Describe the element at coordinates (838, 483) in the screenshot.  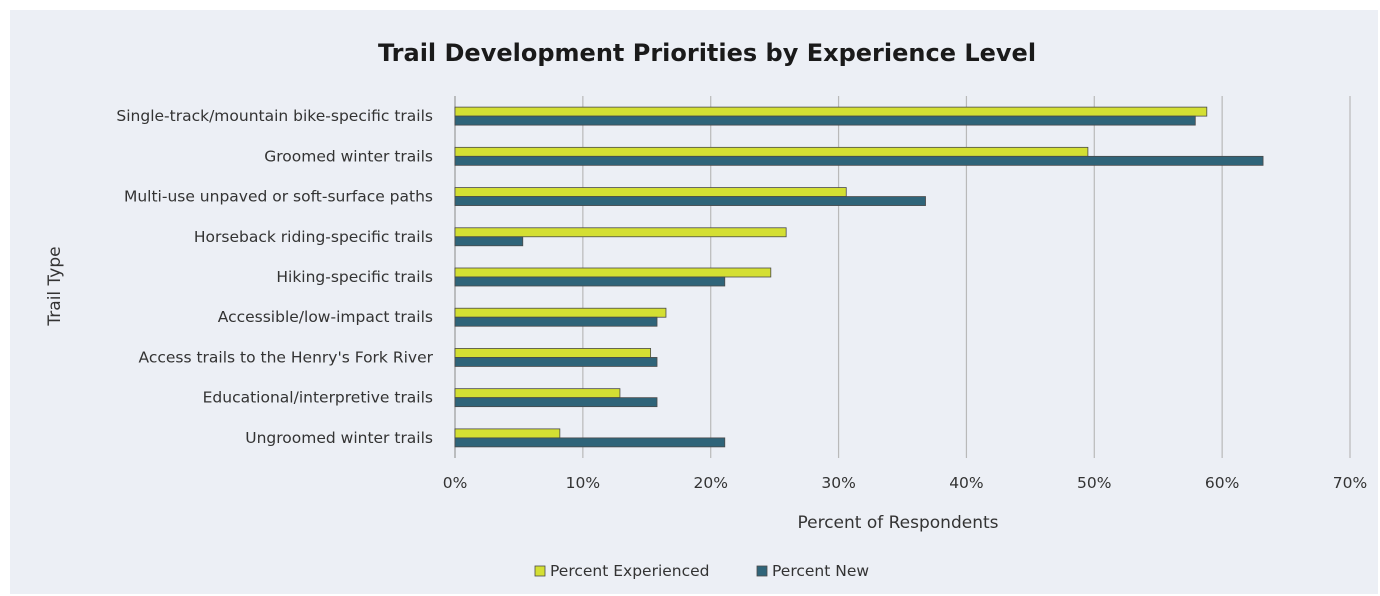
I see `x-tick-label: 30%` at that location.